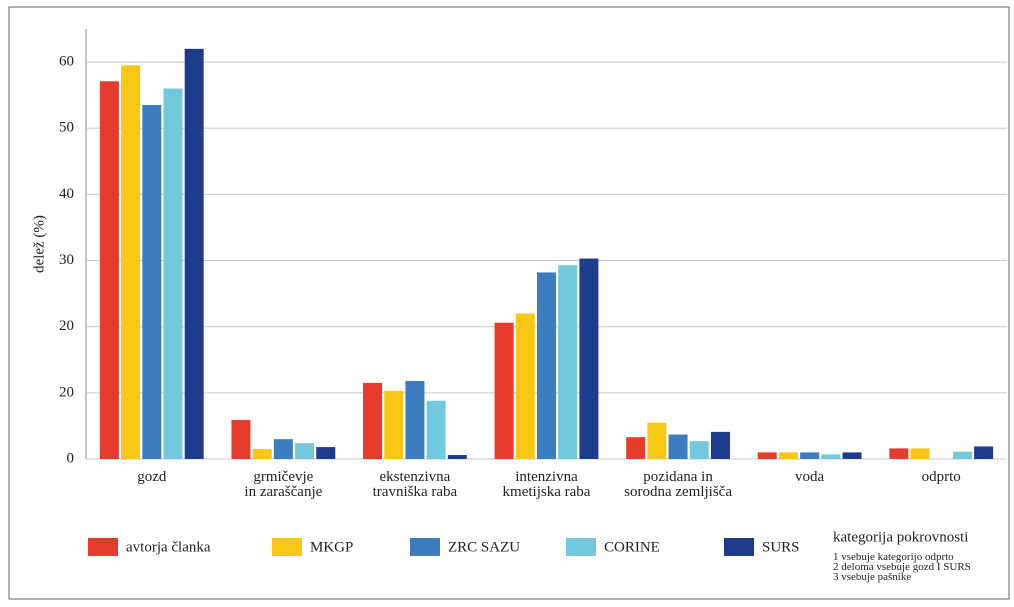 The image size is (1014, 607). What do you see at coordinates (66, 194) in the screenshot?
I see `y-tick-label: 40` at bounding box center [66, 194].